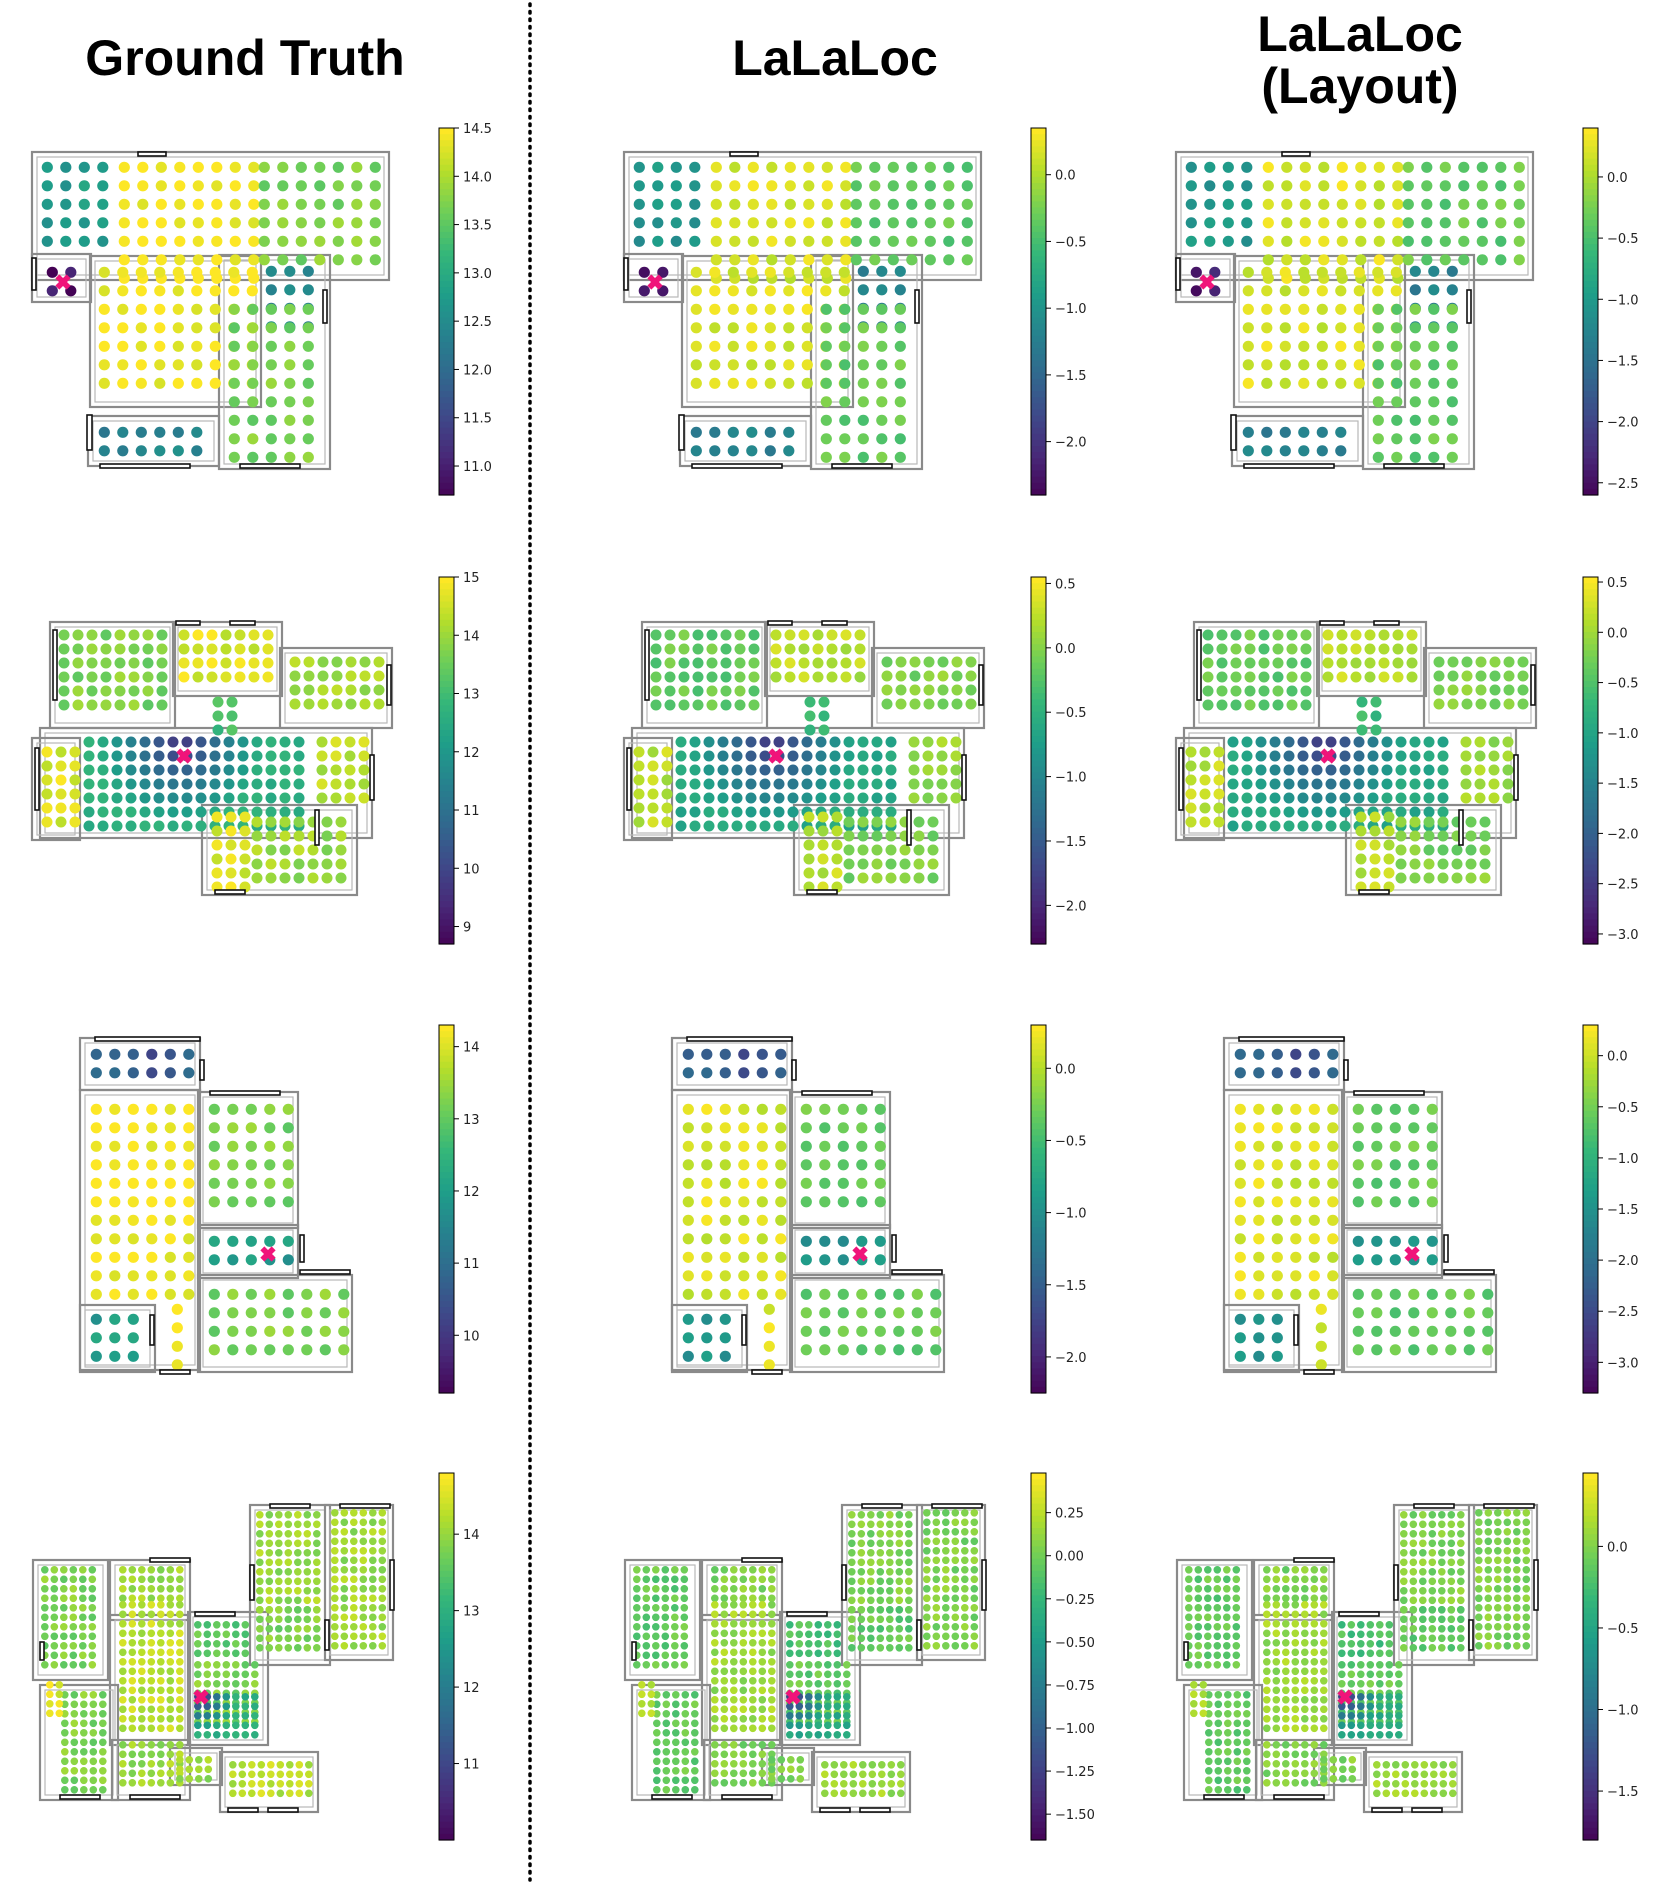  What do you see at coordinates (1284, 1230) in the screenshot?
I see `room-wall` at bounding box center [1284, 1230].